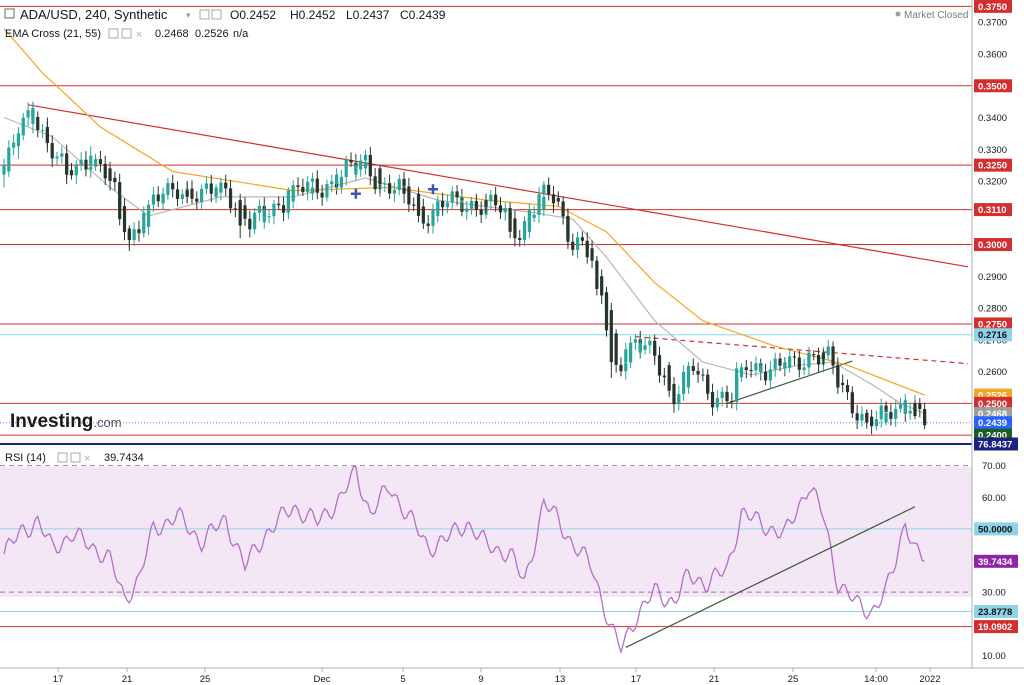 This screenshot has width=1024, height=685. What do you see at coordinates (992, 324) in the screenshot?
I see `price-tag-label: 0.2750` at bounding box center [992, 324].